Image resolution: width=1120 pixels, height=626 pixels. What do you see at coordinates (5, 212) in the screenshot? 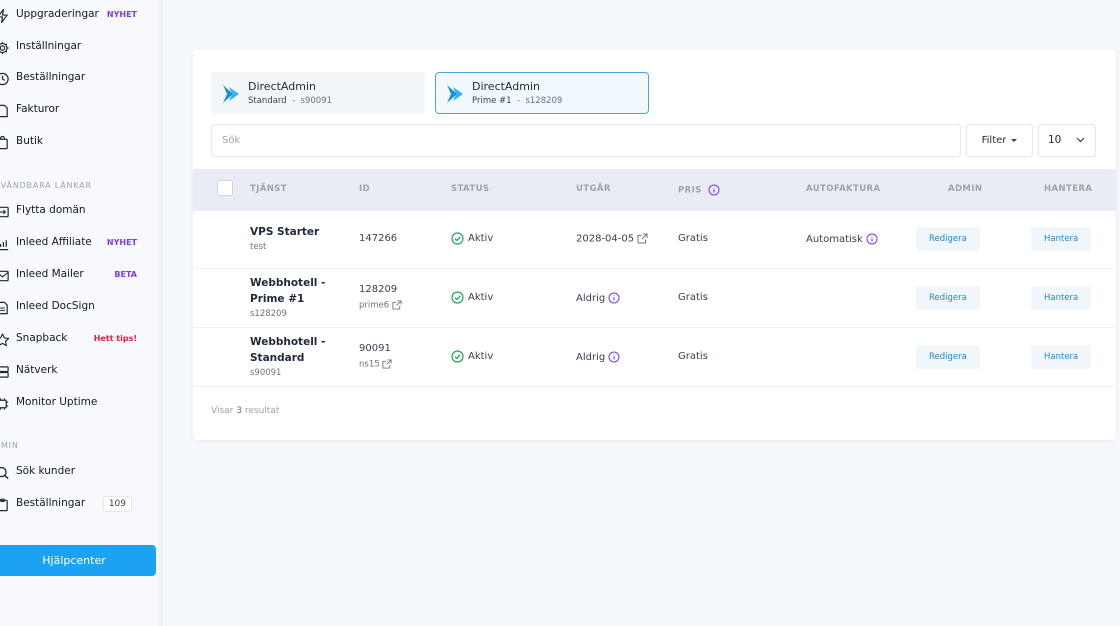
I see `transfer-icon` at bounding box center [5, 212].